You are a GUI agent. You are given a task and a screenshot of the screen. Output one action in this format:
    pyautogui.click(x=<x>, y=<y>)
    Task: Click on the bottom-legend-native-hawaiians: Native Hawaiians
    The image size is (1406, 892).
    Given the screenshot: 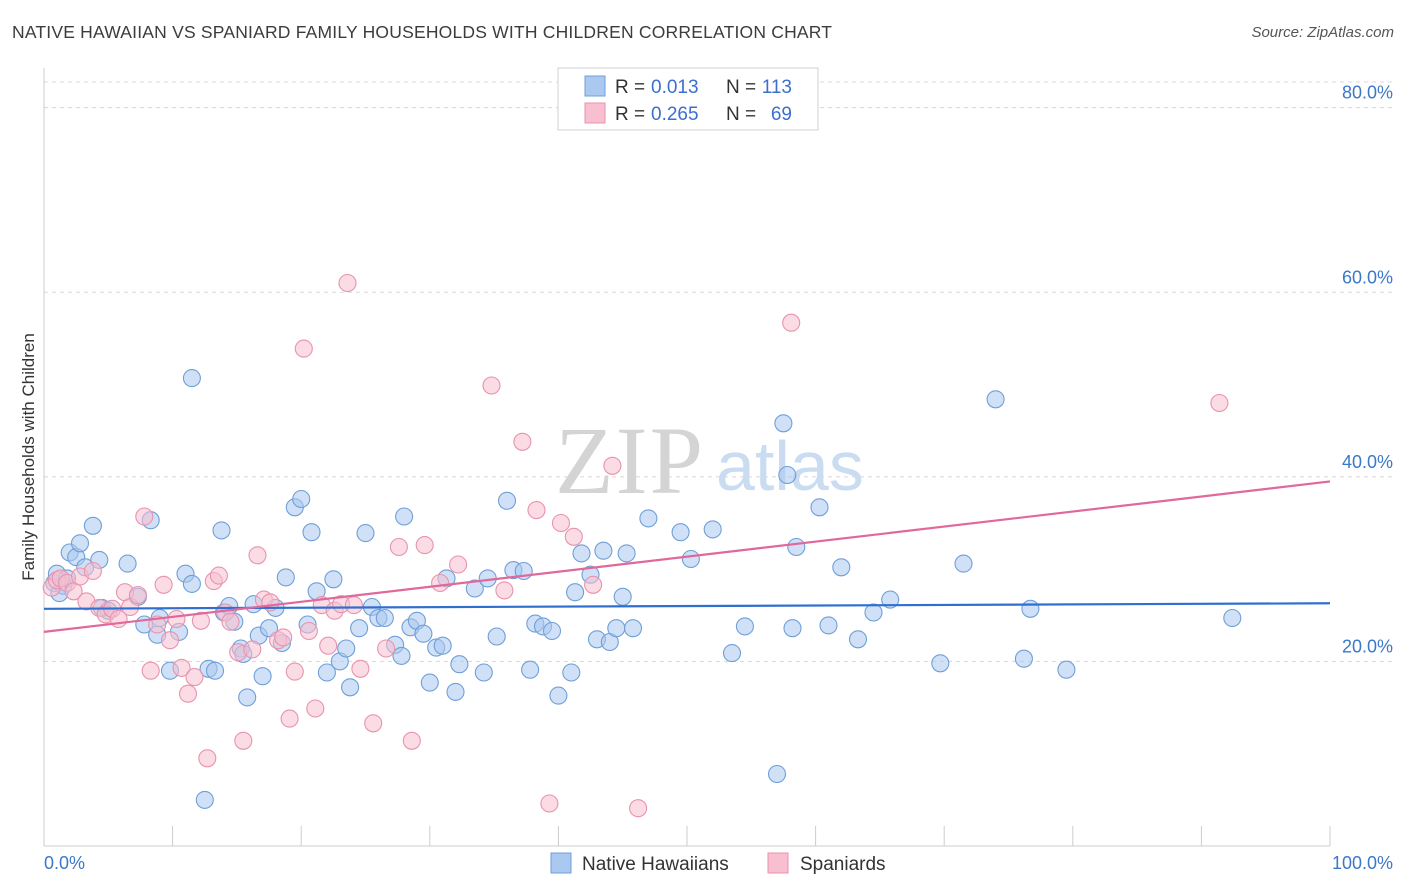 What is the action you would take?
    pyautogui.click(x=655, y=864)
    